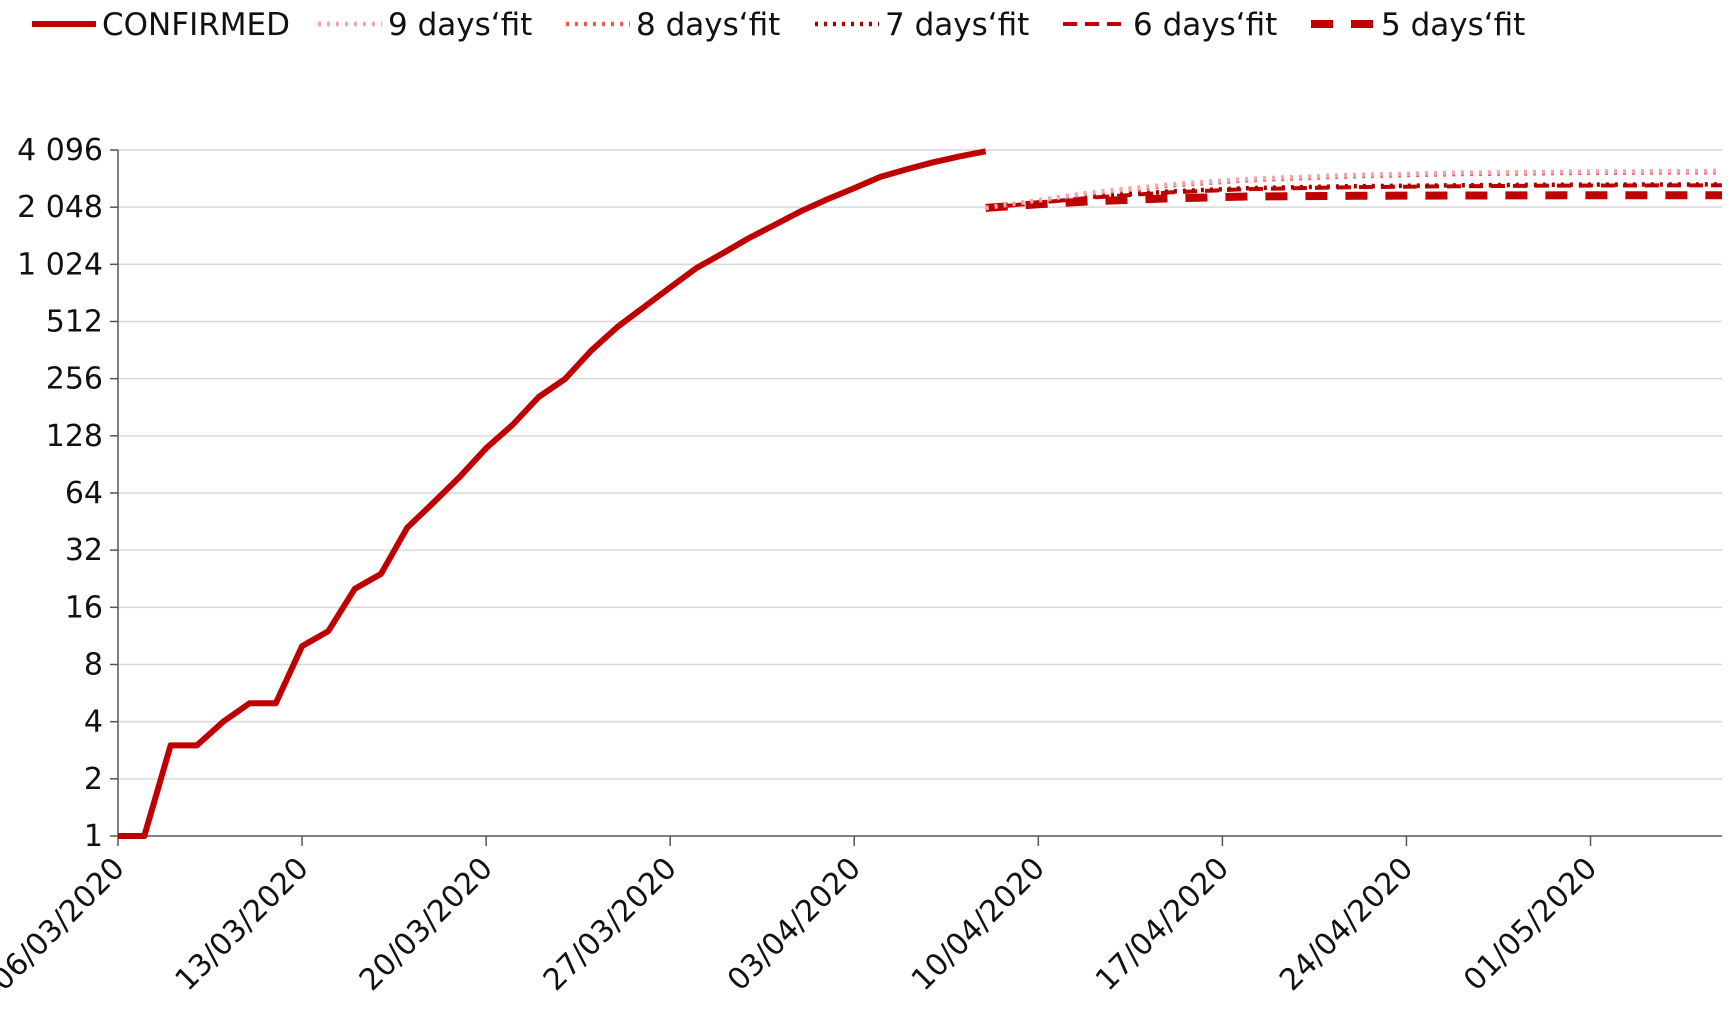 This screenshot has height=1014, width=1731. Describe the element at coordinates (74, 379) in the screenshot. I see `y-tick-label: 256` at that location.